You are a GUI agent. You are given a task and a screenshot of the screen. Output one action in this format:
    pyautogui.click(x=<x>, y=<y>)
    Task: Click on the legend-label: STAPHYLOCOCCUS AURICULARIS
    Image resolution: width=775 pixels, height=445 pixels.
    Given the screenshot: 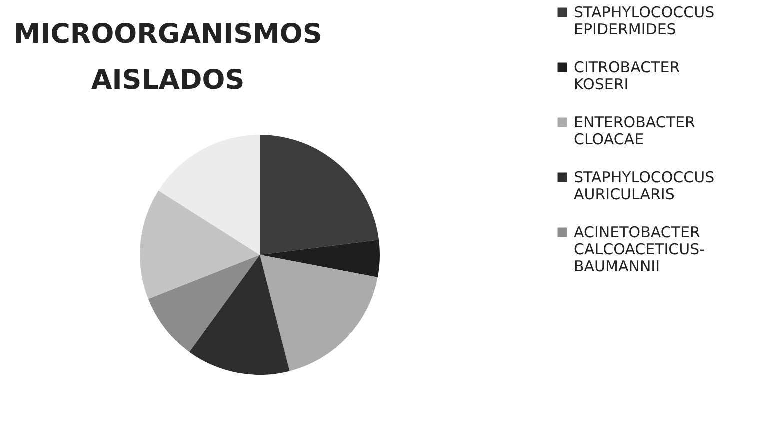 What is the action you would take?
    pyautogui.click(x=644, y=186)
    